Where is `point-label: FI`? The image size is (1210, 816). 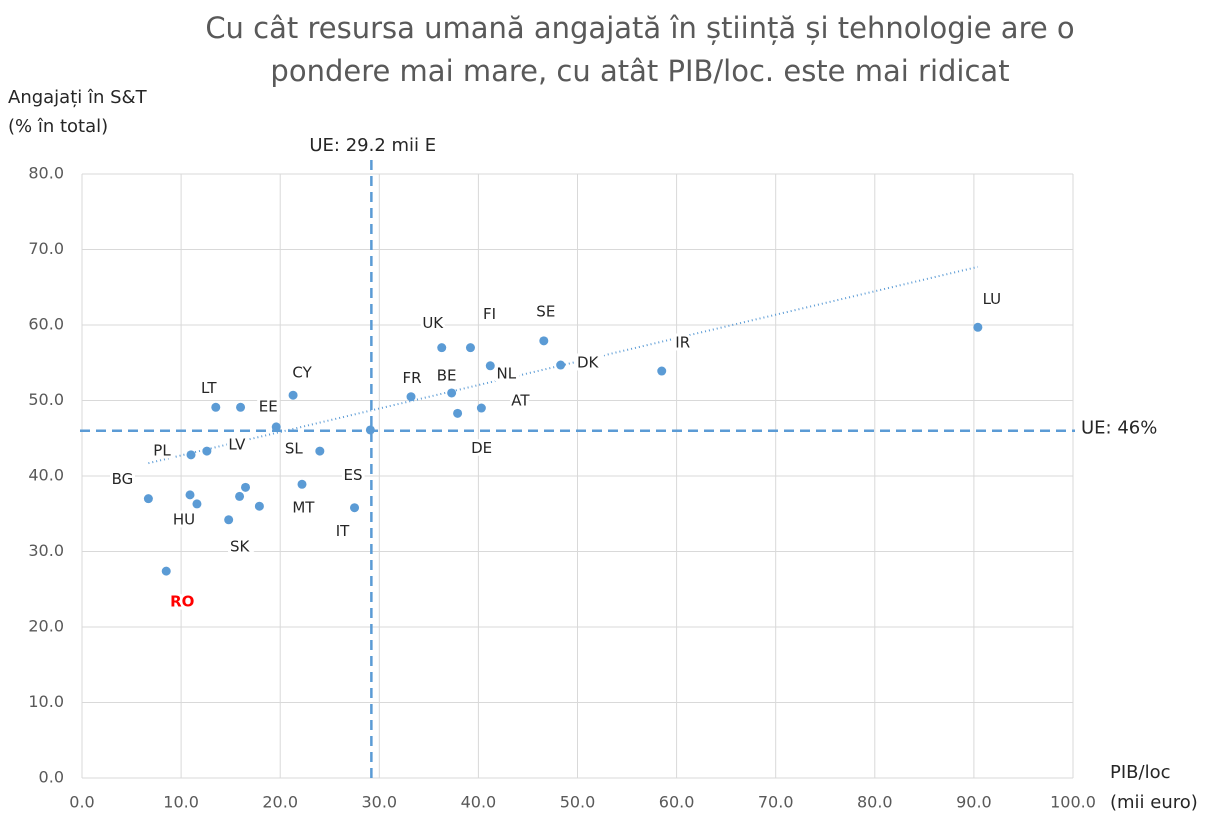 point-label: FI is located at coordinates (489, 314).